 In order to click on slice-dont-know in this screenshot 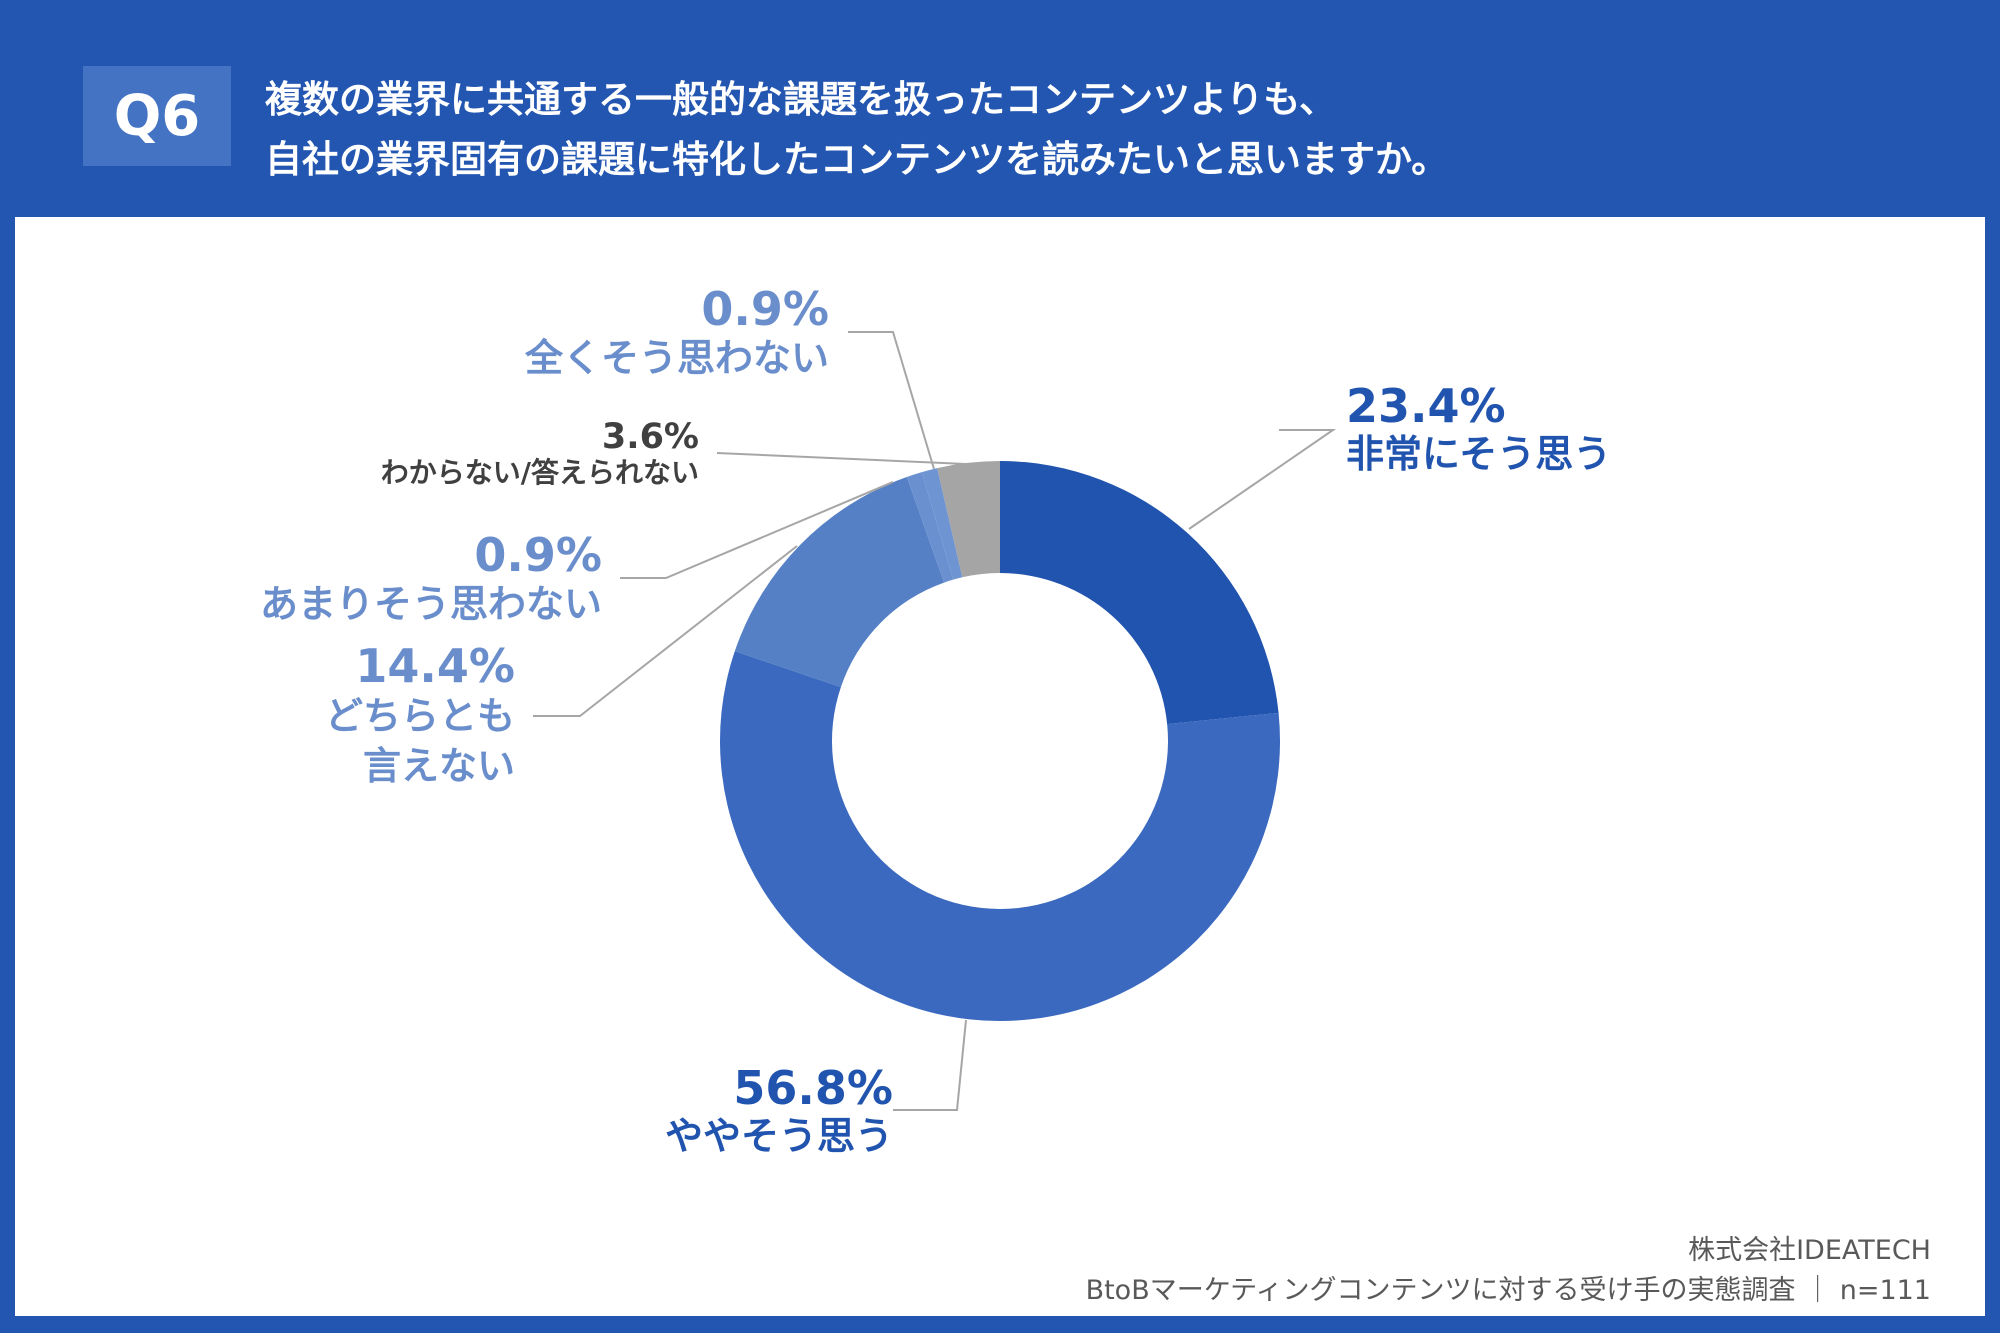, I will do `click(968, 519)`.